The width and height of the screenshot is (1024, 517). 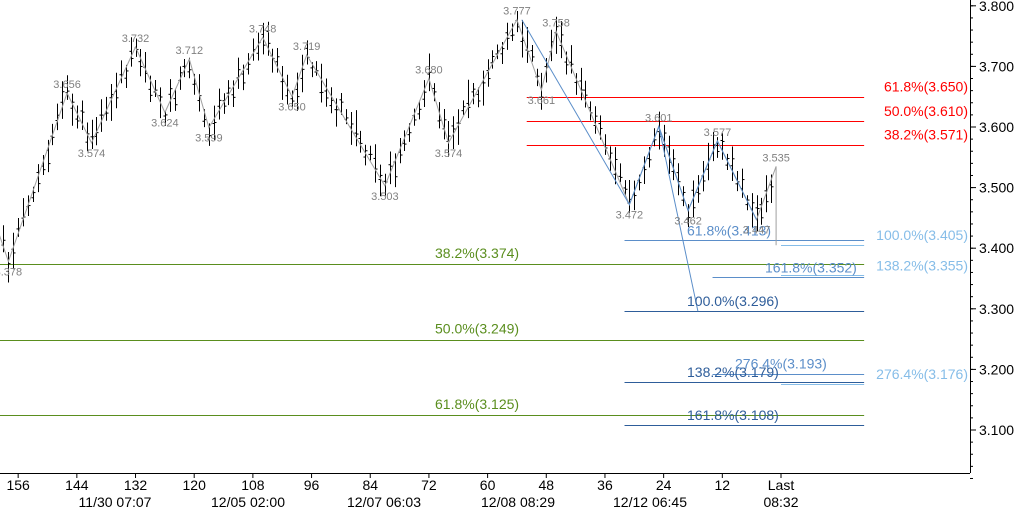 What do you see at coordinates (688, 222) in the screenshot?
I see `pivot-label: 3.462` at bounding box center [688, 222].